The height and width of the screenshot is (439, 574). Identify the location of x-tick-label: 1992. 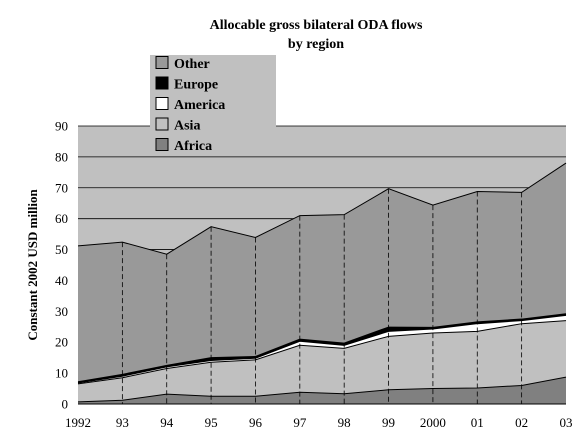
(78, 422).